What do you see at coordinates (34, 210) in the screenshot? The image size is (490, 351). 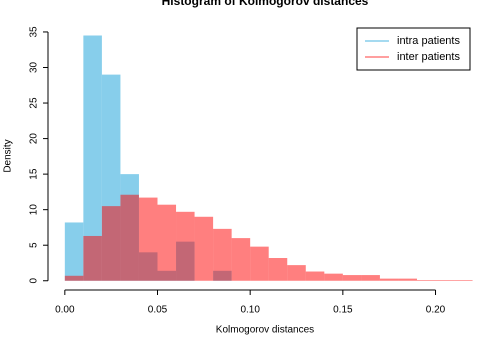 I see `y-tick-label: 10` at bounding box center [34, 210].